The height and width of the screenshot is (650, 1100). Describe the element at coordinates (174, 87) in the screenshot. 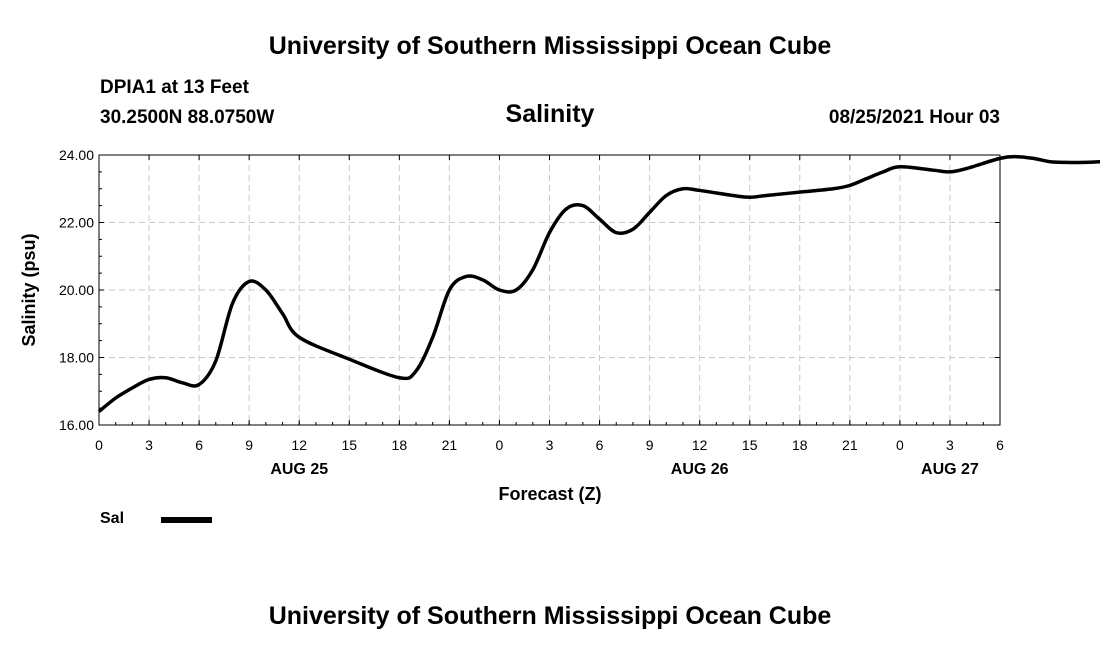

I see `station-name: DPIA1 at 13 Feet` at that location.